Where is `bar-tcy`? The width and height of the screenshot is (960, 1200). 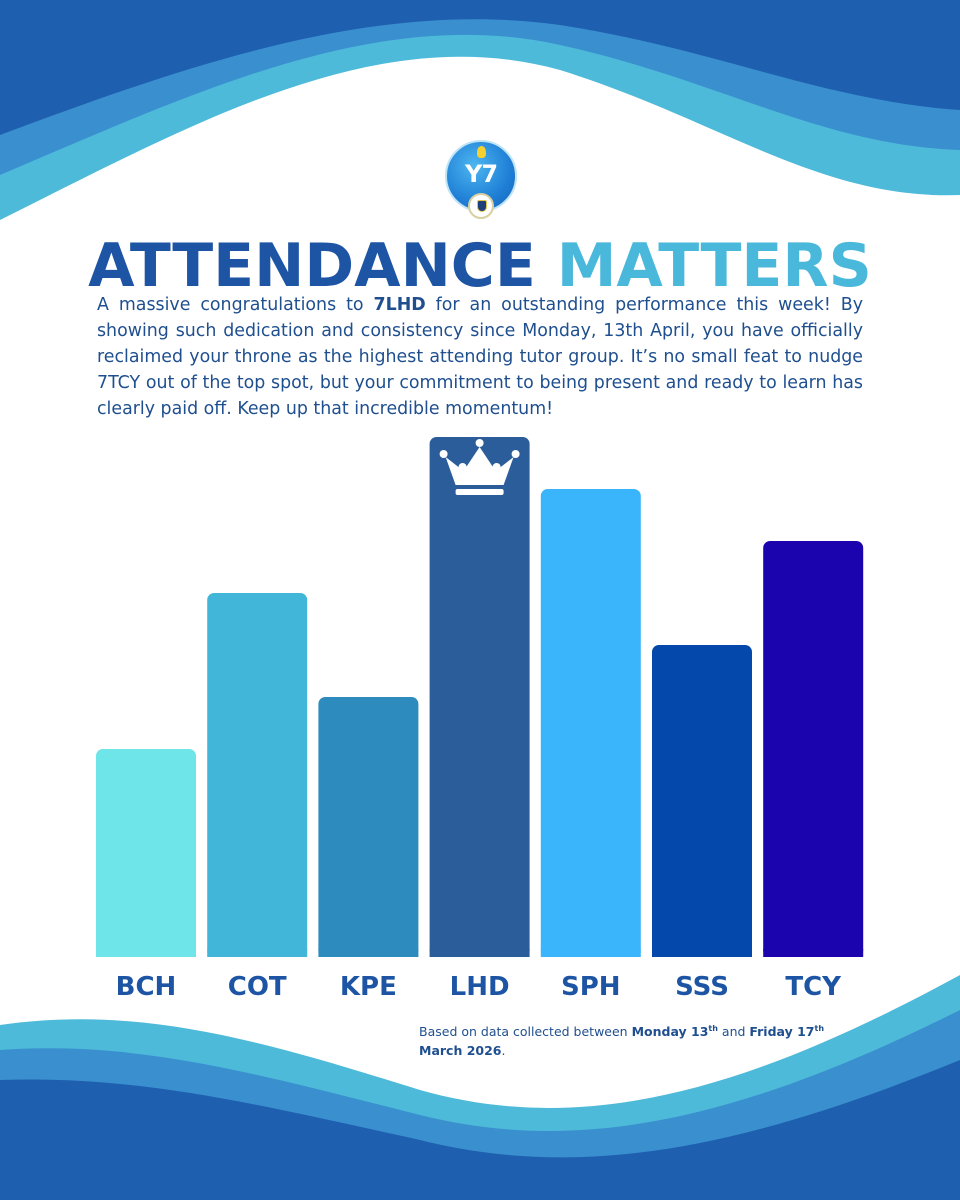 bar-tcy is located at coordinates (813, 749).